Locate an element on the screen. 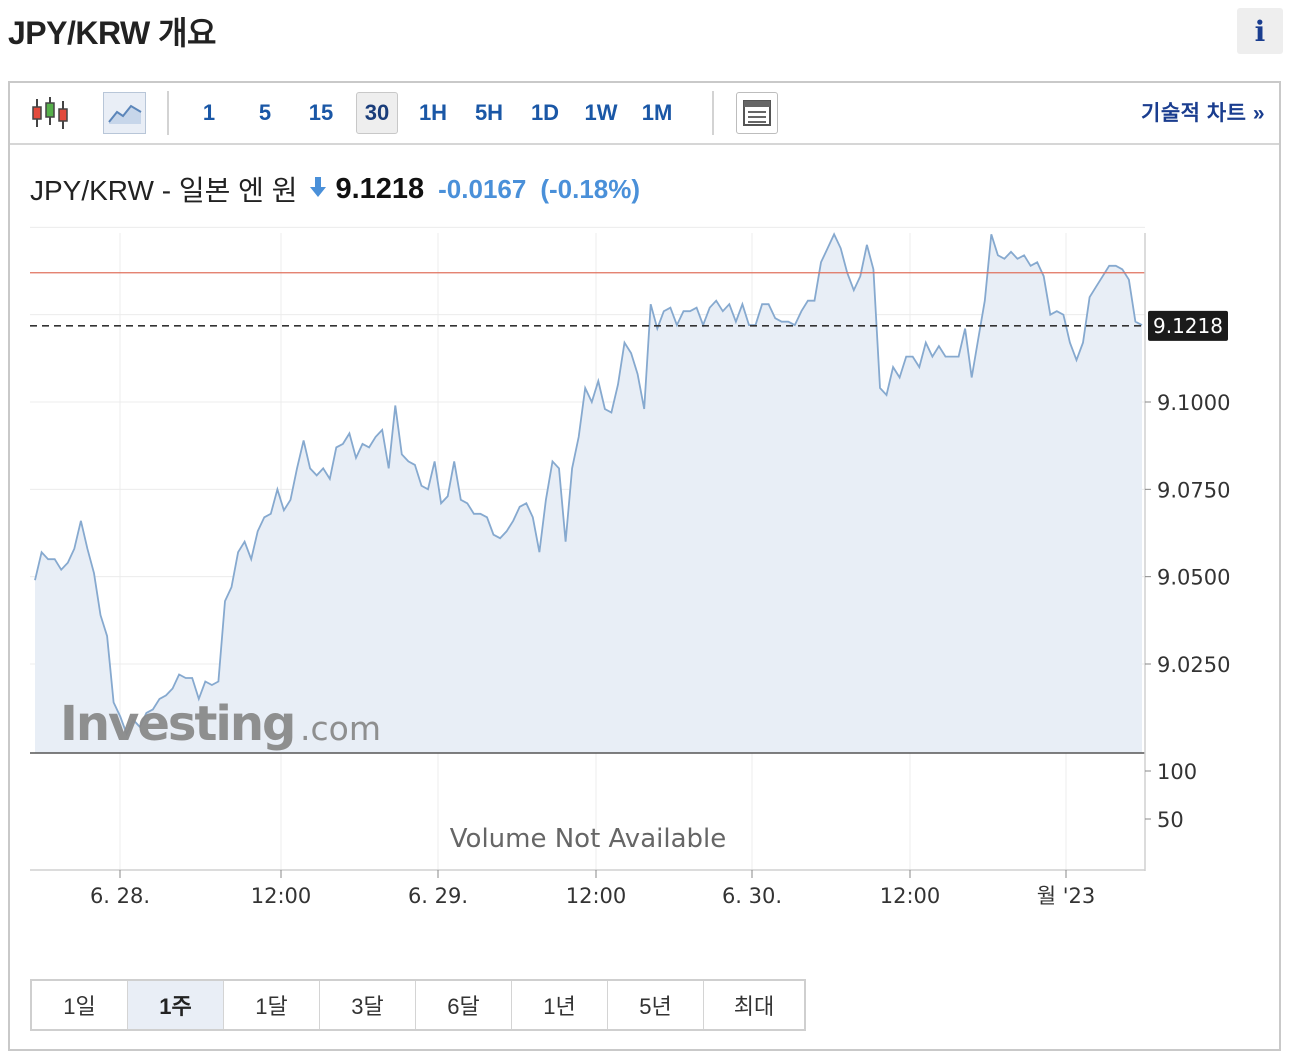 The width and height of the screenshot is (1292, 1058). toolbar-separator is located at coordinates (168, 113).